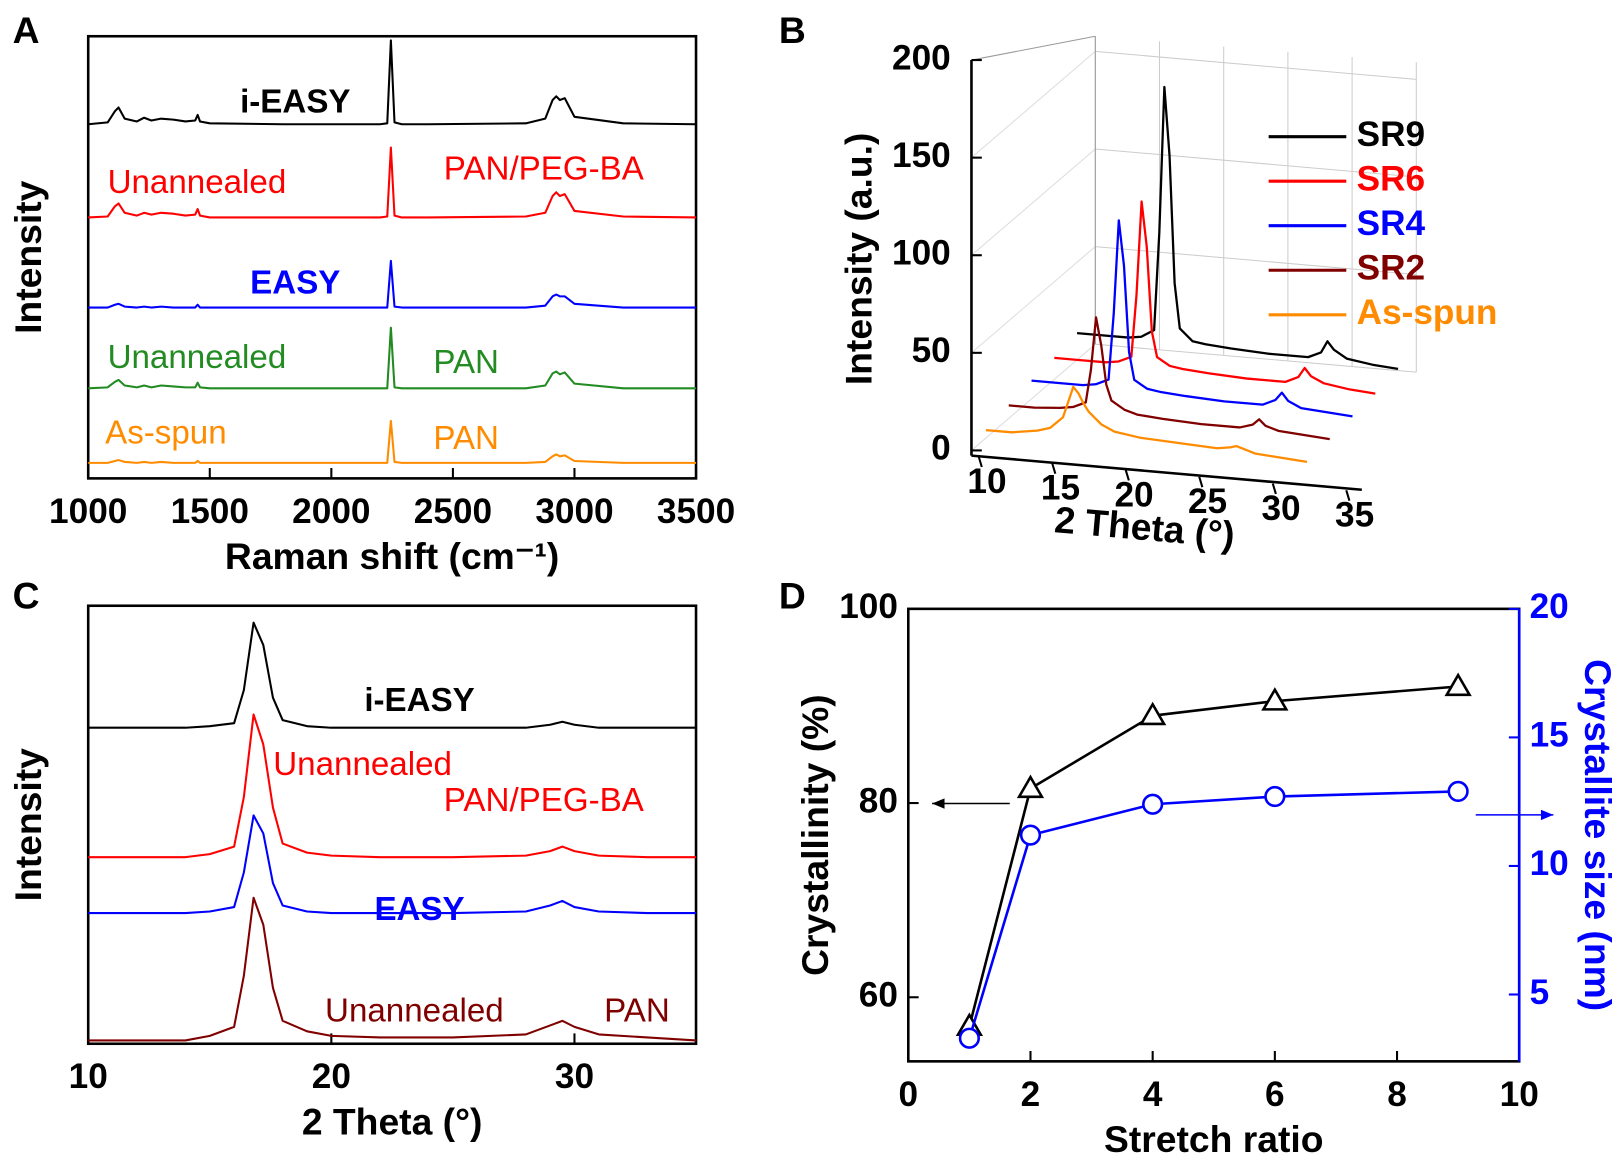  Describe the element at coordinates (1549, 863) in the screenshot. I see `y2-tick-label: 10` at that location.